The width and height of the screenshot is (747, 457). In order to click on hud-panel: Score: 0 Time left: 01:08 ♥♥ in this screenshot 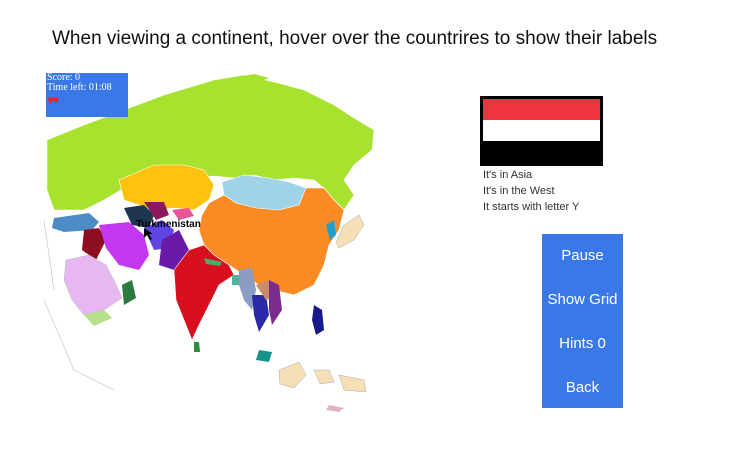, I will do `click(87, 95)`.